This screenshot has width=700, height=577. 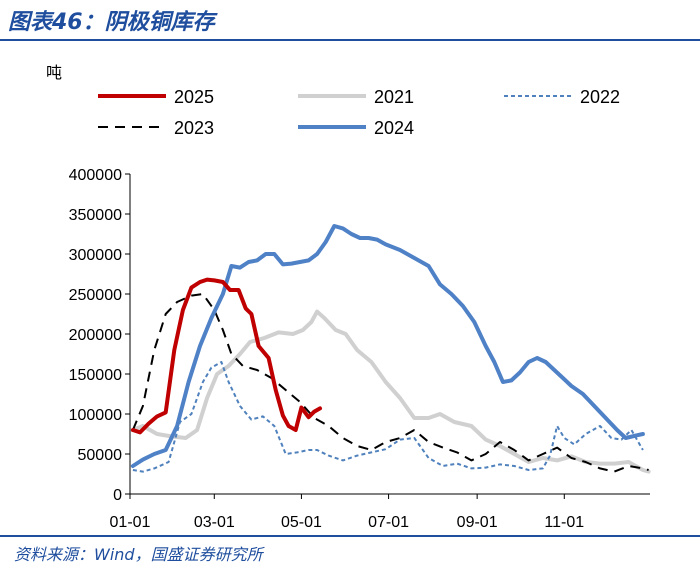 What do you see at coordinates (130, 522) in the screenshot?
I see `x-tick-label: 01-01` at bounding box center [130, 522].